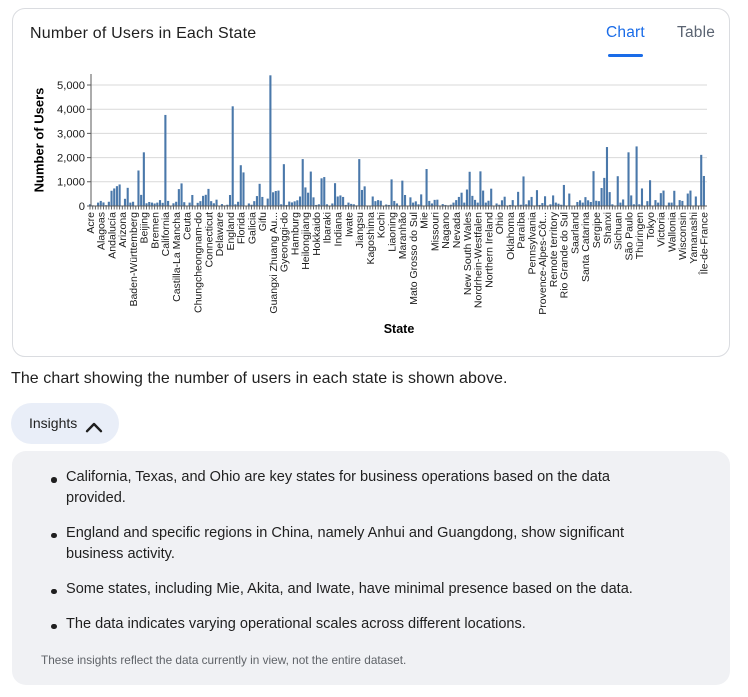 The height and width of the screenshot is (697, 748). Describe the element at coordinates (360, 230) in the screenshot. I see `svg-text: Jiangsu` at that location.